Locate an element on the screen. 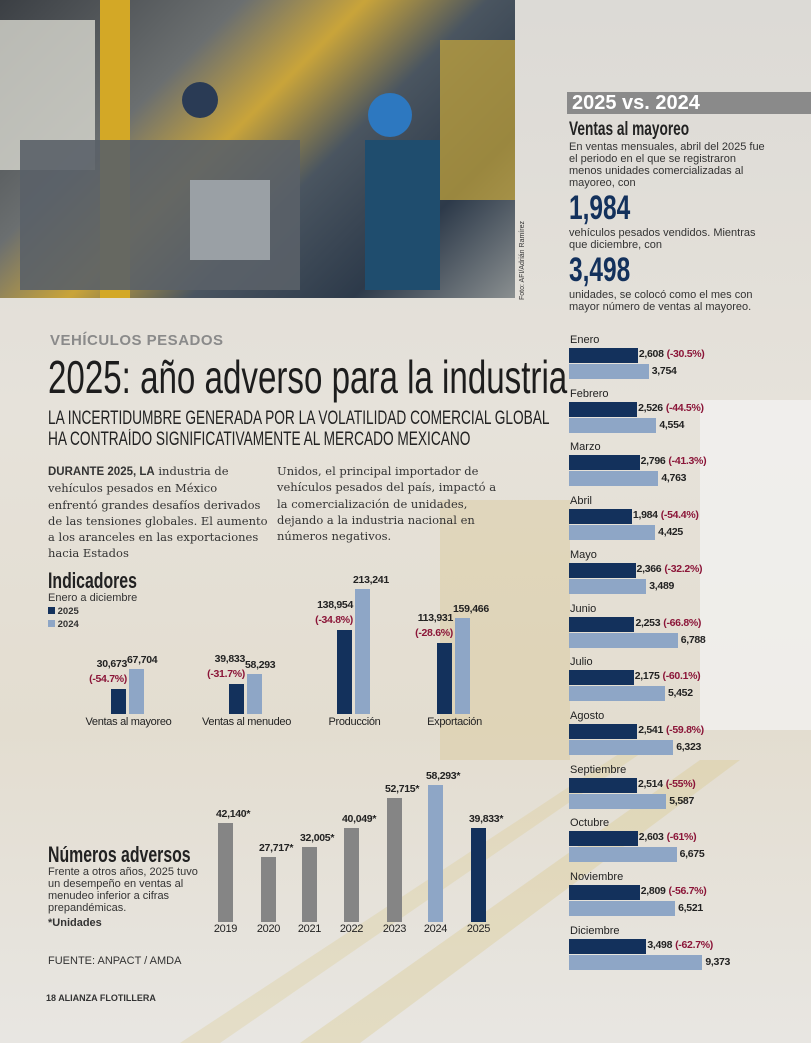  month-label: Julio is located at coordinates (581, 662).